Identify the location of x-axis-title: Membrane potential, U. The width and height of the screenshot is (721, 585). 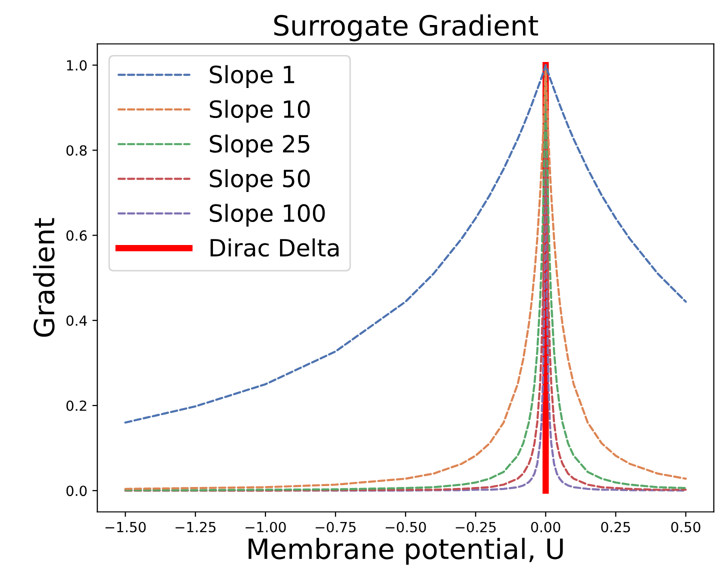
(405, 551).